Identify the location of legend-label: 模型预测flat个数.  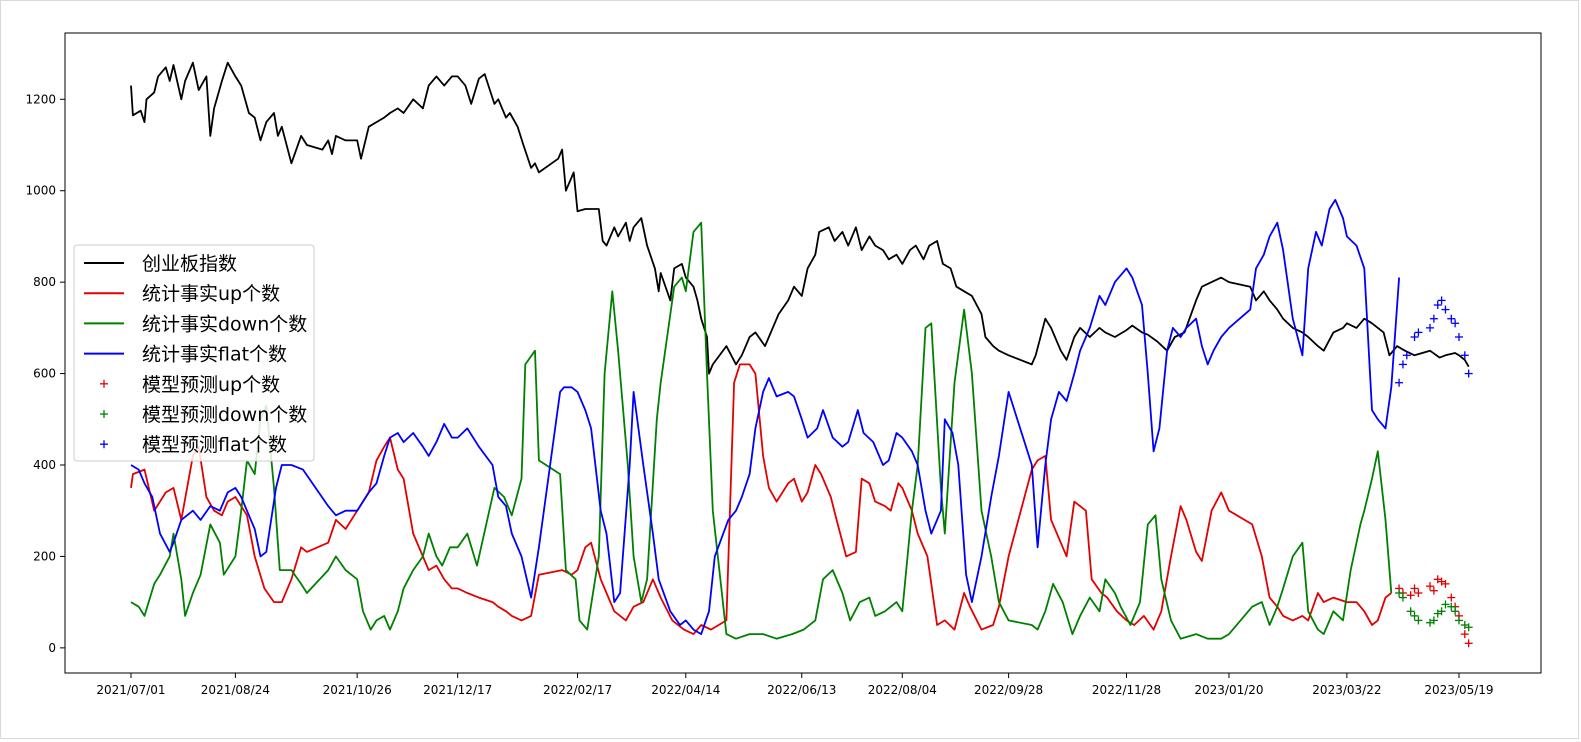
(214, 445).